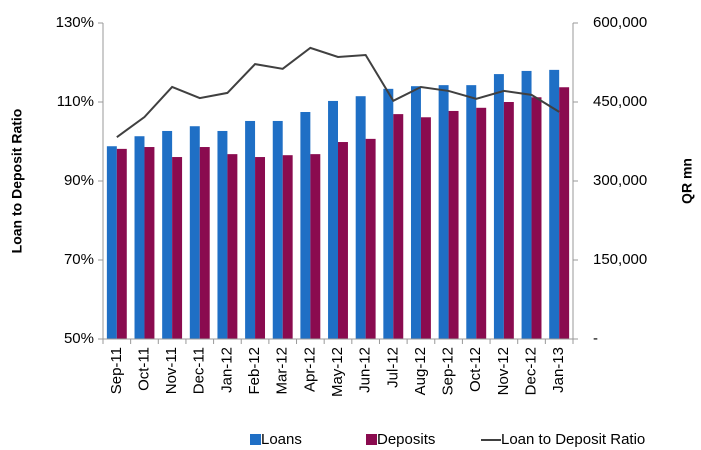  I want to click on y2-tick-label: 300,000, so click(620, 180).